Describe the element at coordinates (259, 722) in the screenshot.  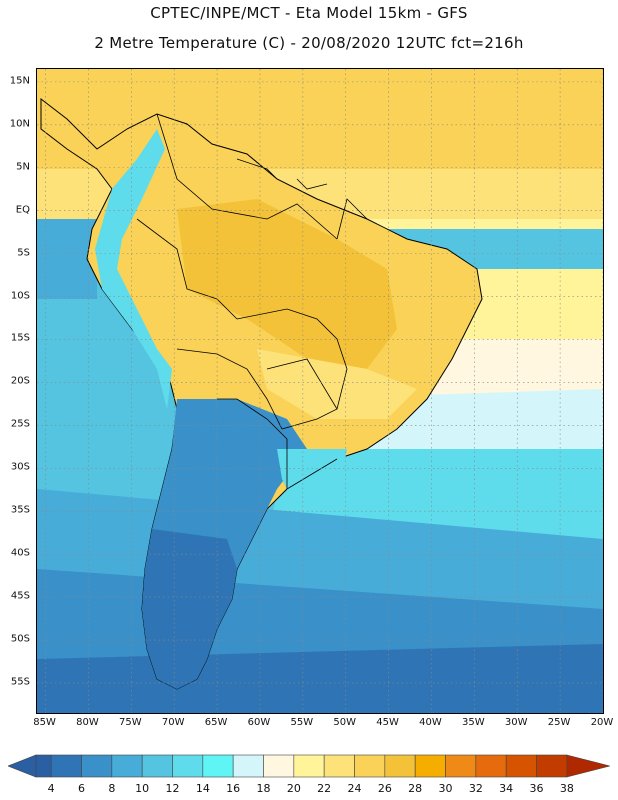
I see `lon-tick-label: 60W` at that location.